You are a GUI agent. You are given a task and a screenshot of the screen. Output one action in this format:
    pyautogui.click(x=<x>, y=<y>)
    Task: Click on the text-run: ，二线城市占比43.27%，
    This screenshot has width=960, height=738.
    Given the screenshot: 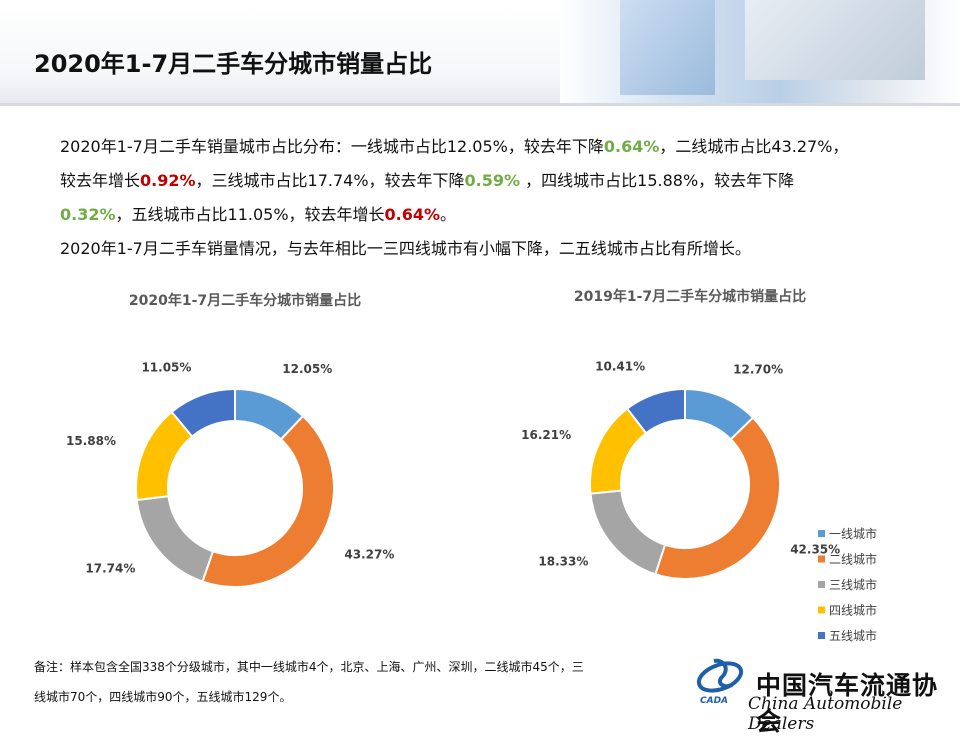 What is the action you would take?
    pyautogui.click(x=754, y=146)
    